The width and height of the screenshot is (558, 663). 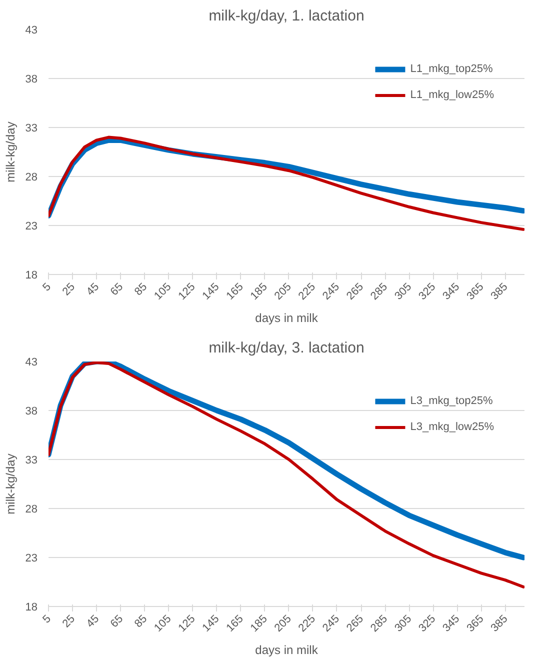 I want to click on legend-label: L1_mkg_top25%, so click(x=451, y=69).